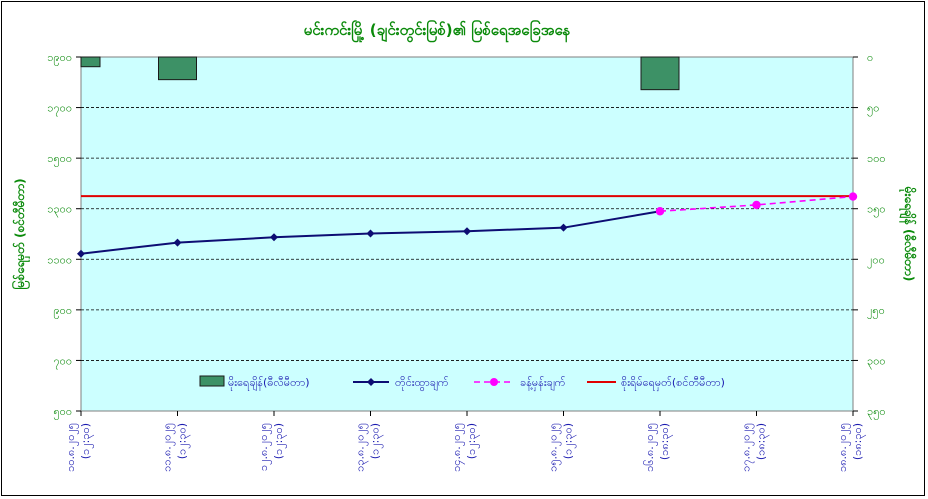  Describe the element at coordinates (20, 233) in the screenshot. I see `left-axis-label: မြစ်ရေမှတ် (စင်တီမီတာ)` at that location.